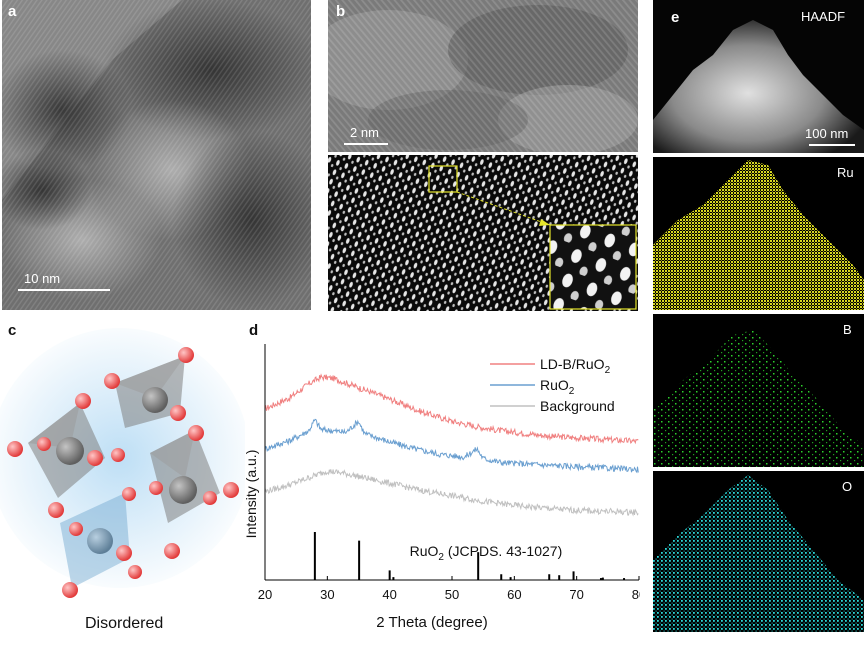  Describe the element at coordinates (544, 222) in the screenshot. I see `zoom-arrow-head` at that location.